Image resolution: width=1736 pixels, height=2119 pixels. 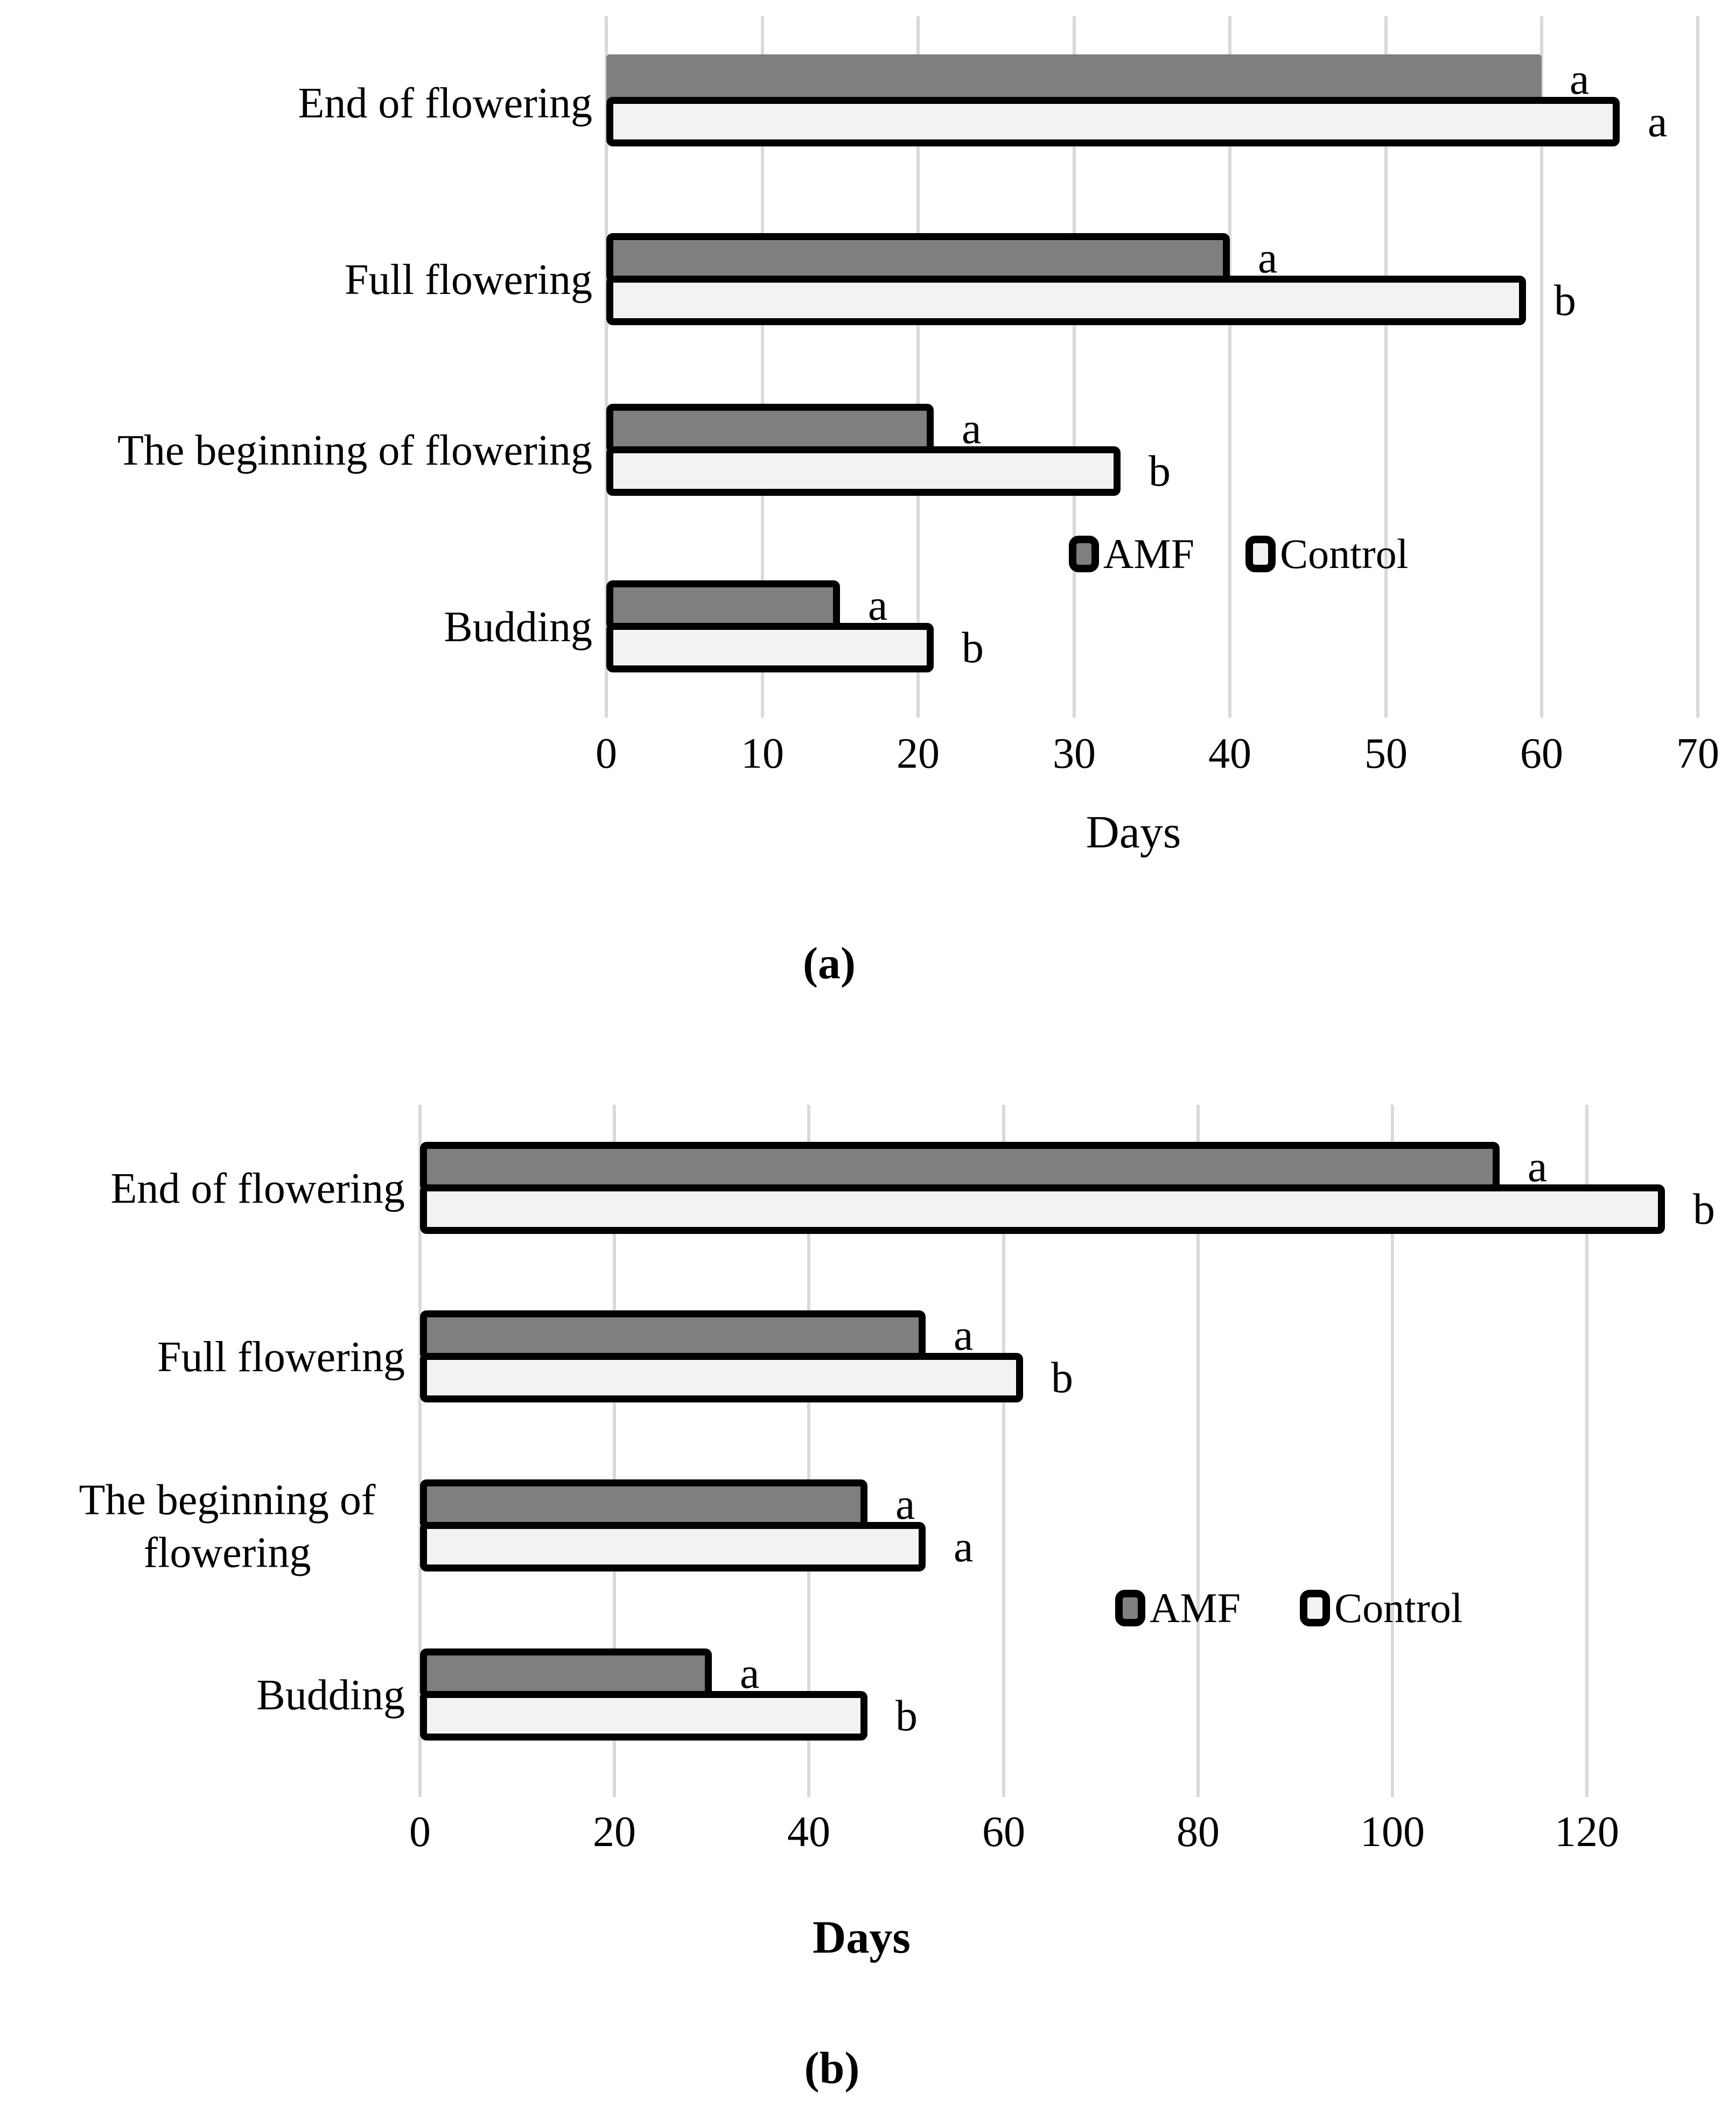 What do you see at coordinates (1392, 1832) in the screenshot?
I see `x-tick-label-100: 100` at bounding box center [1392, 1832].